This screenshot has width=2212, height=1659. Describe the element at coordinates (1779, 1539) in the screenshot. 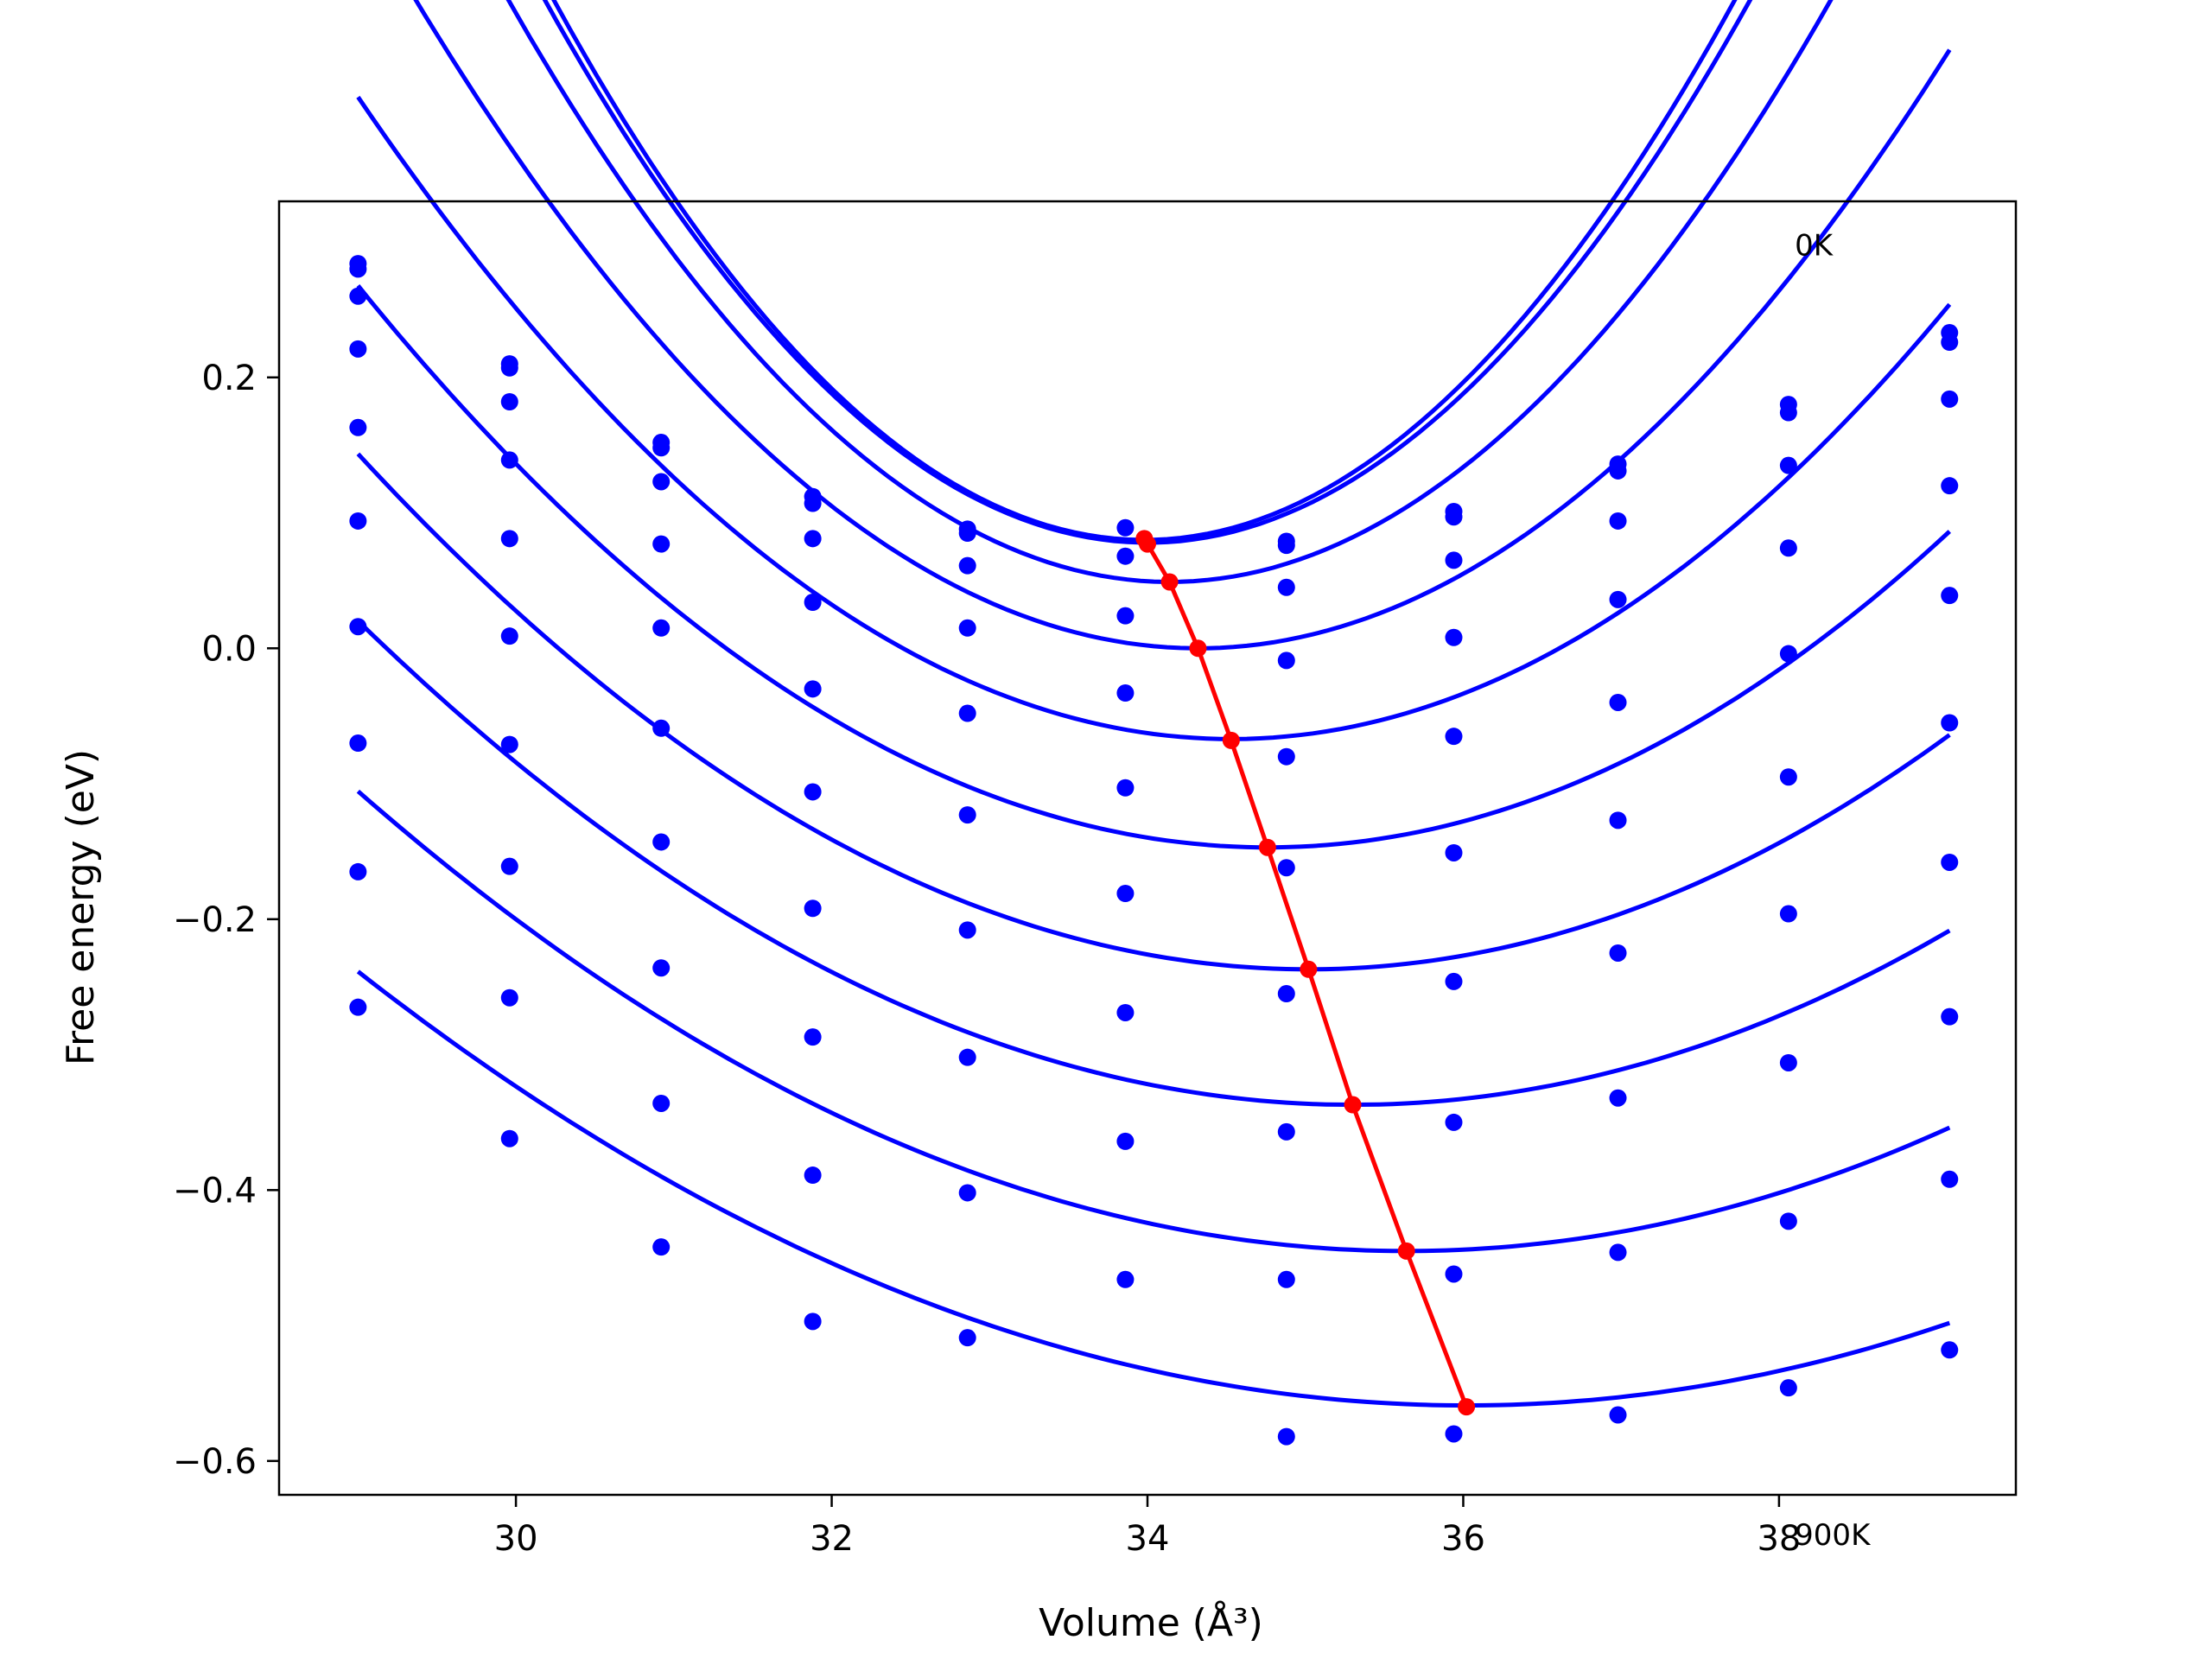

I see `x-tick-label: 38` at that location.